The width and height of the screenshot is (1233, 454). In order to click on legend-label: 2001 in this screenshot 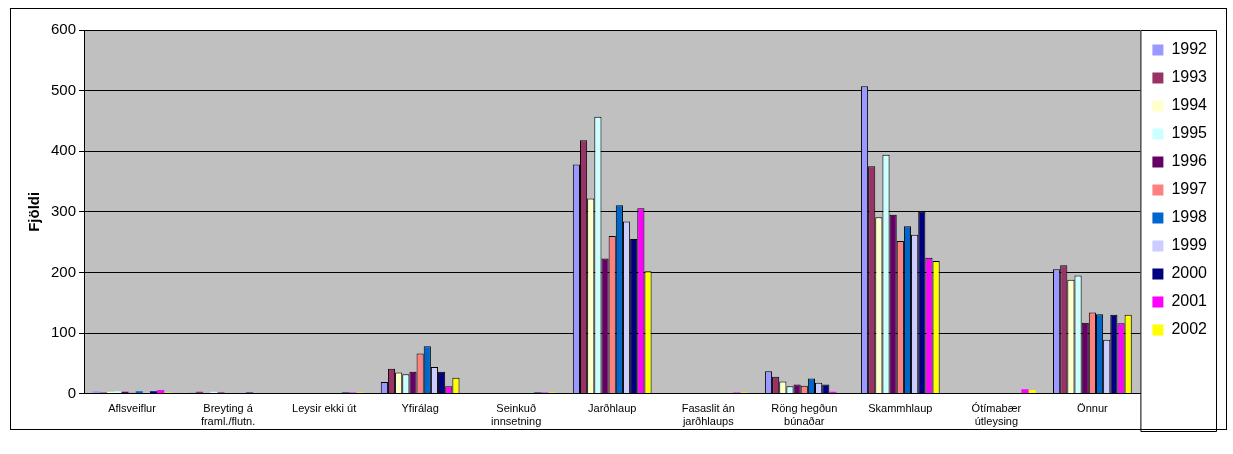, I will do `click(1189, 301)`.